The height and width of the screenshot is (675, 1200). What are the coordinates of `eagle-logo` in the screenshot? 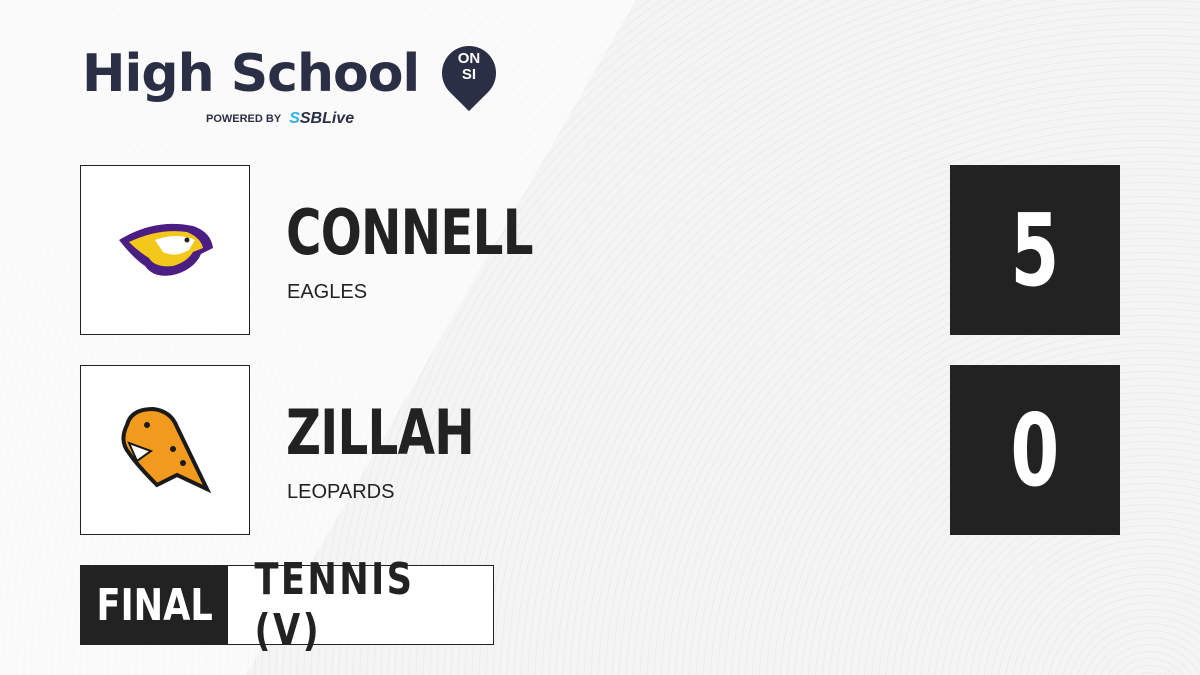 It's located at (165, 250).